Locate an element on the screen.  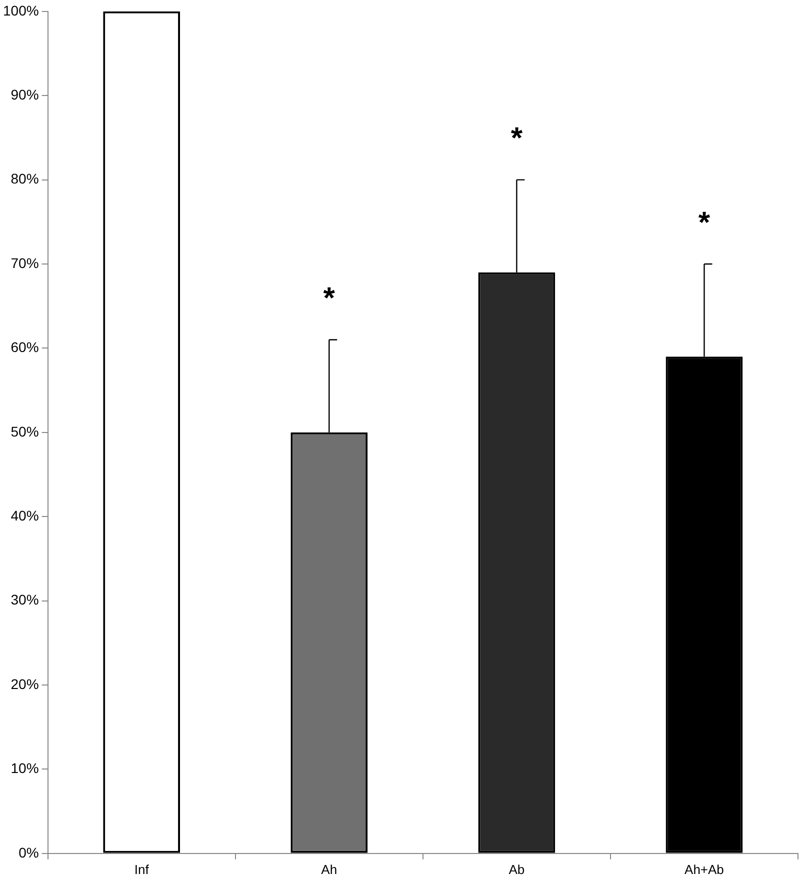
y-tick-label: 80% is located at coordinates (24, 178).